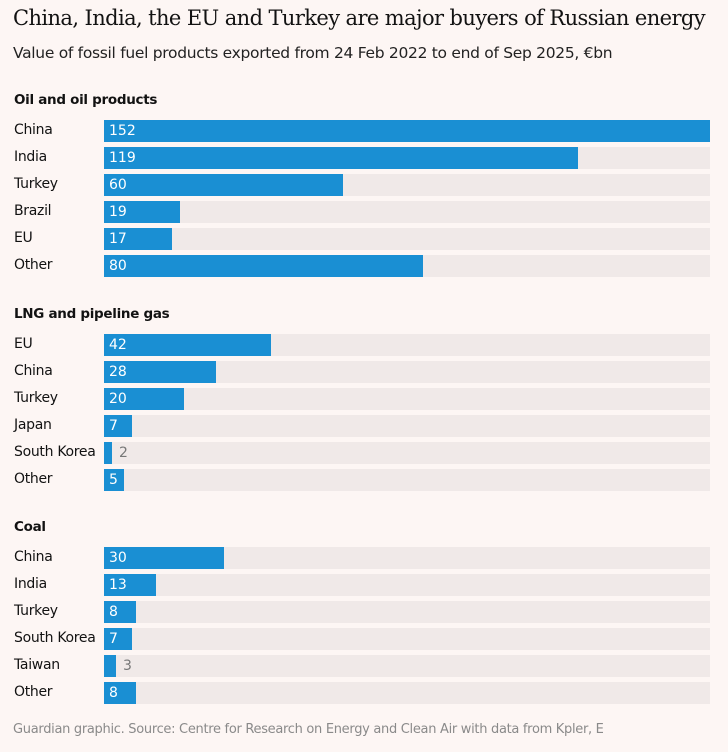 This screenshot has height=752, width=728. I want to click on section-title: Oil and oil products, so click(86, 100).